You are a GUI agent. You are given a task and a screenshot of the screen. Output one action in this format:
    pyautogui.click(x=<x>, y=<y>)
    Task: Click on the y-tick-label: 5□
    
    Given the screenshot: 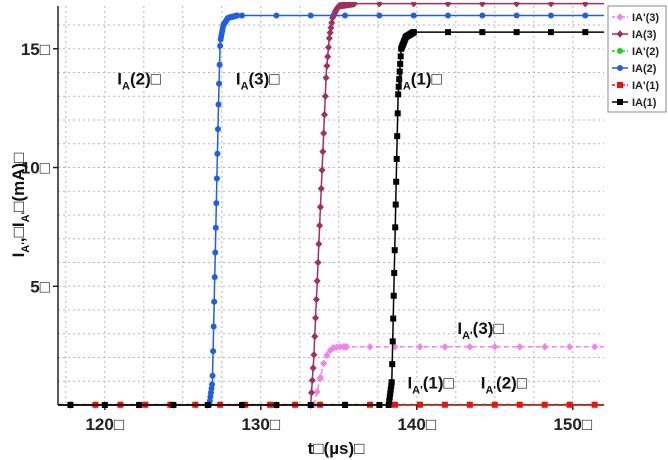 What is the action you would take?
    pyautogui.click(x=40, y=286)
    